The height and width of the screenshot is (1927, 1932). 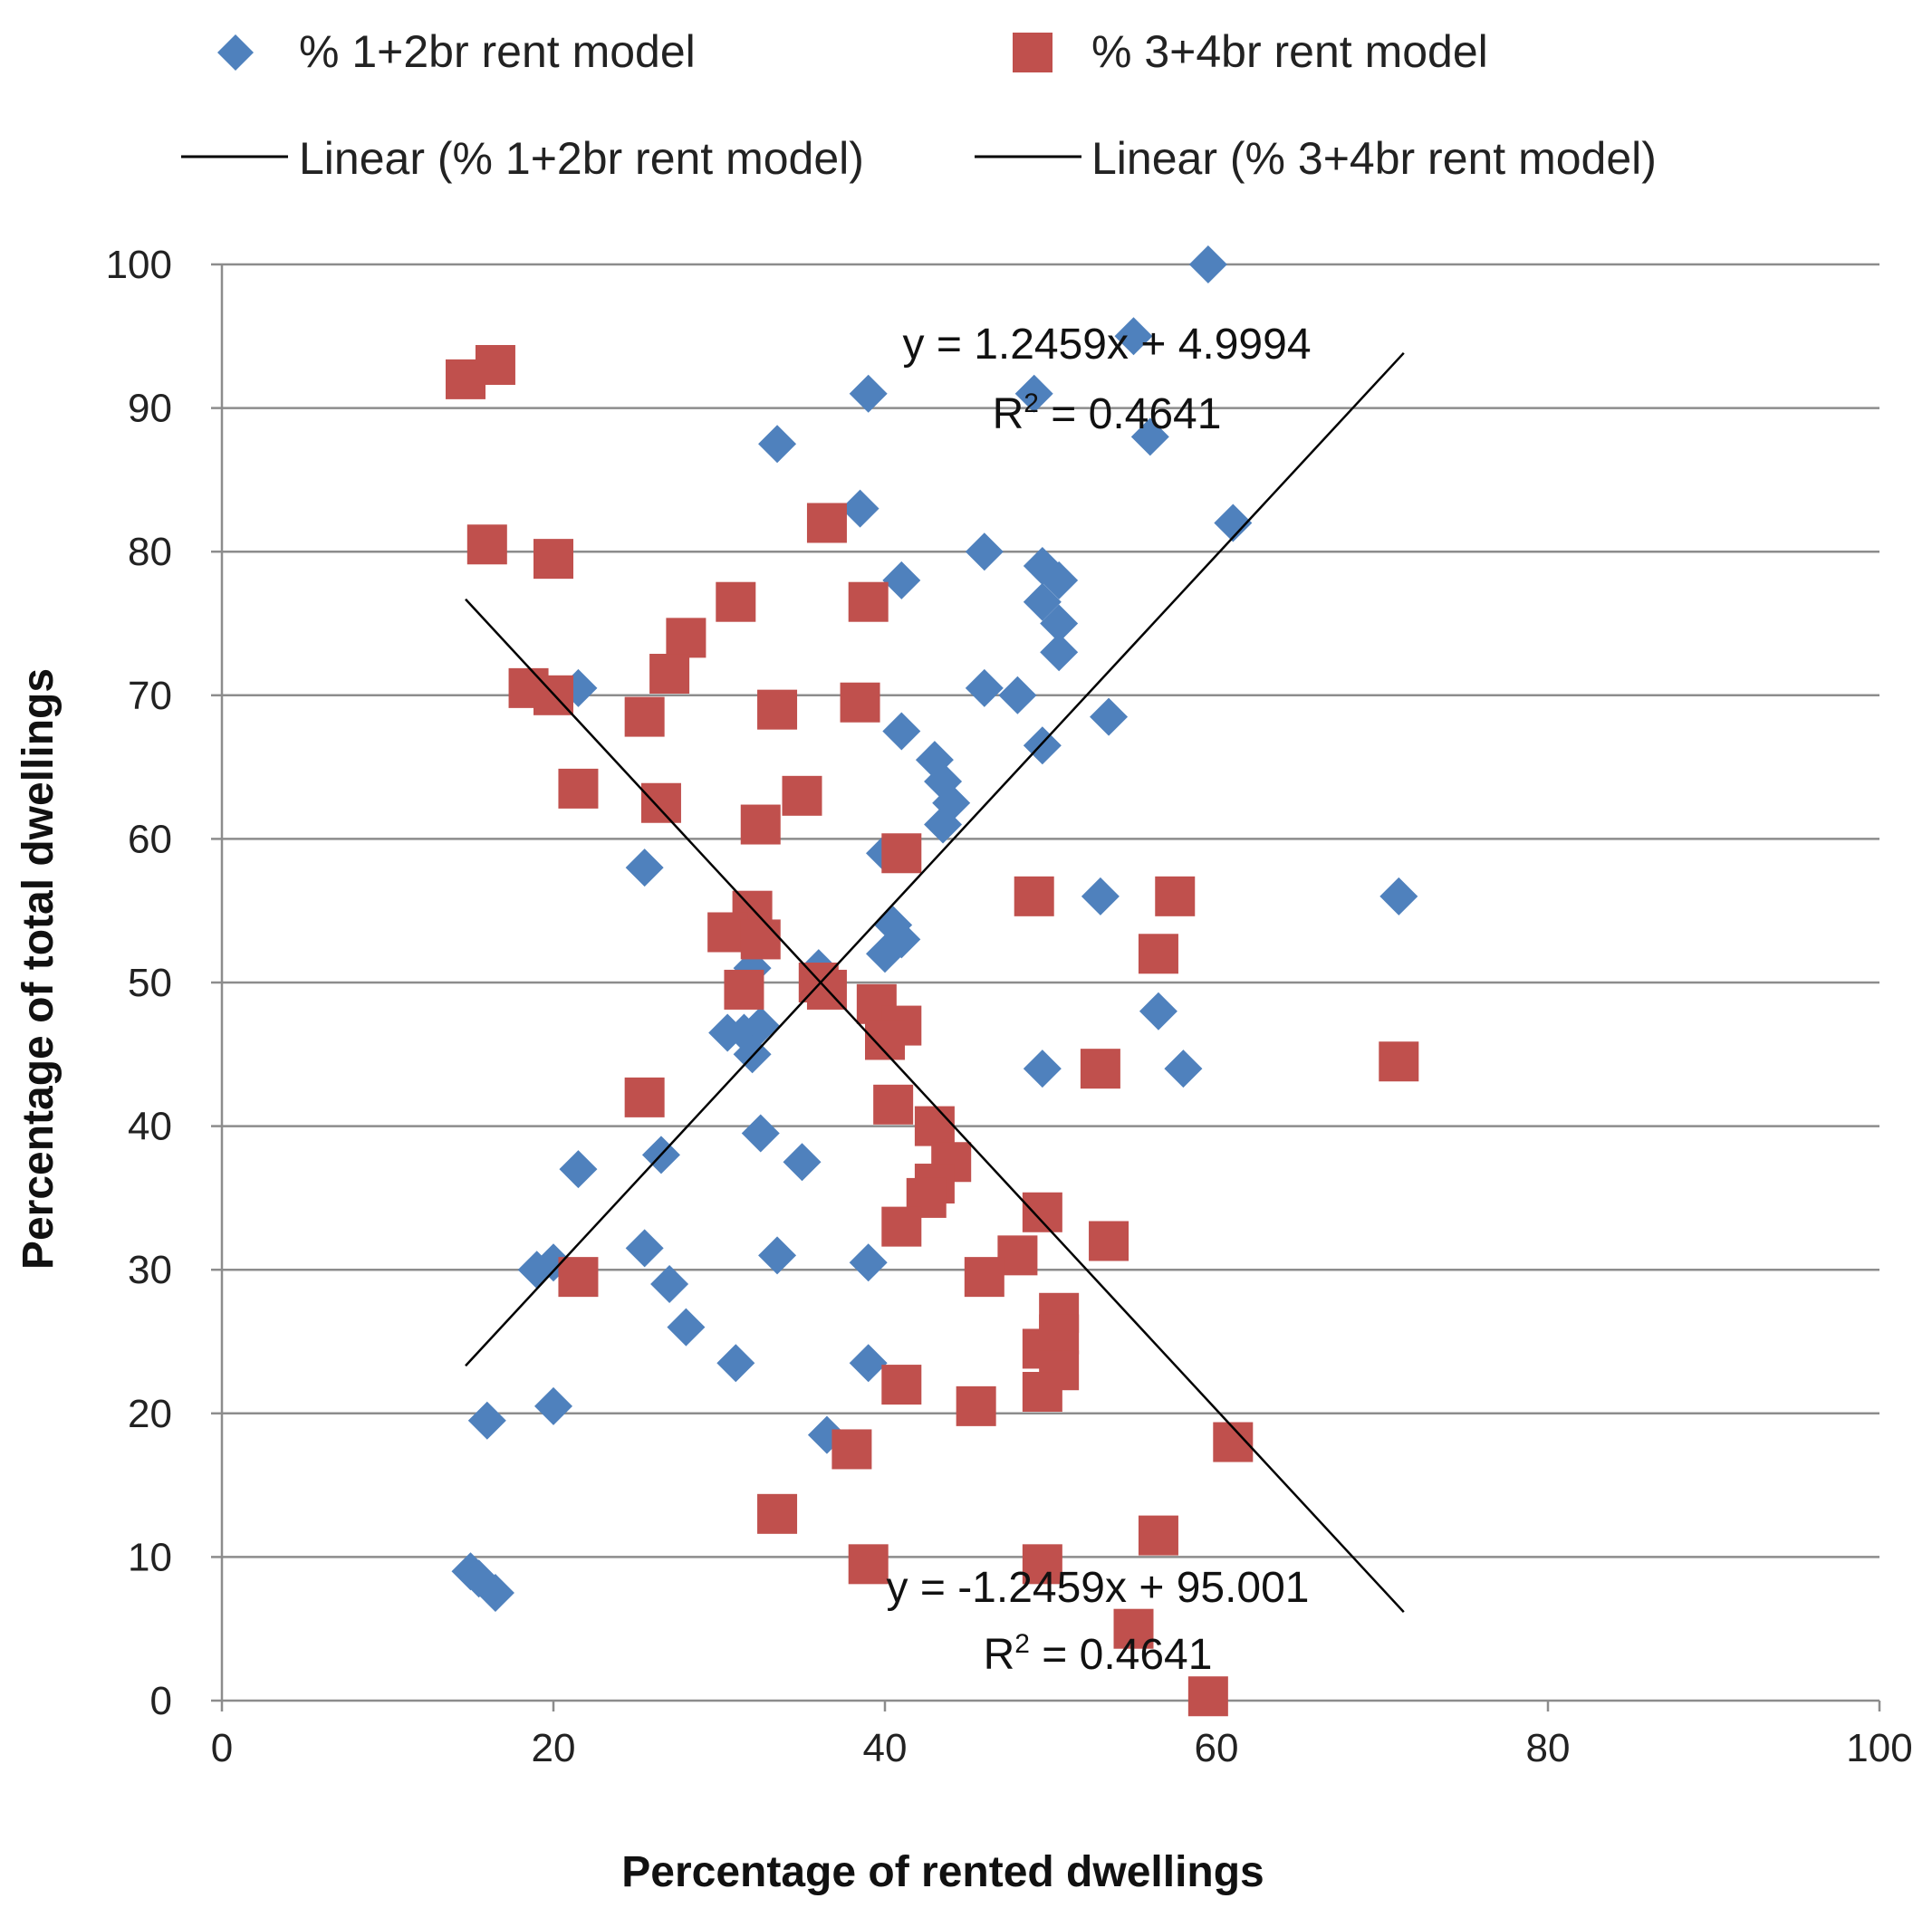 What do you see at coordinates (1374, 158) in the screenshot?
I see `legend-label-trendline-2: Linear (% 3+4br rent model)` at bounding box center [1374, 158].